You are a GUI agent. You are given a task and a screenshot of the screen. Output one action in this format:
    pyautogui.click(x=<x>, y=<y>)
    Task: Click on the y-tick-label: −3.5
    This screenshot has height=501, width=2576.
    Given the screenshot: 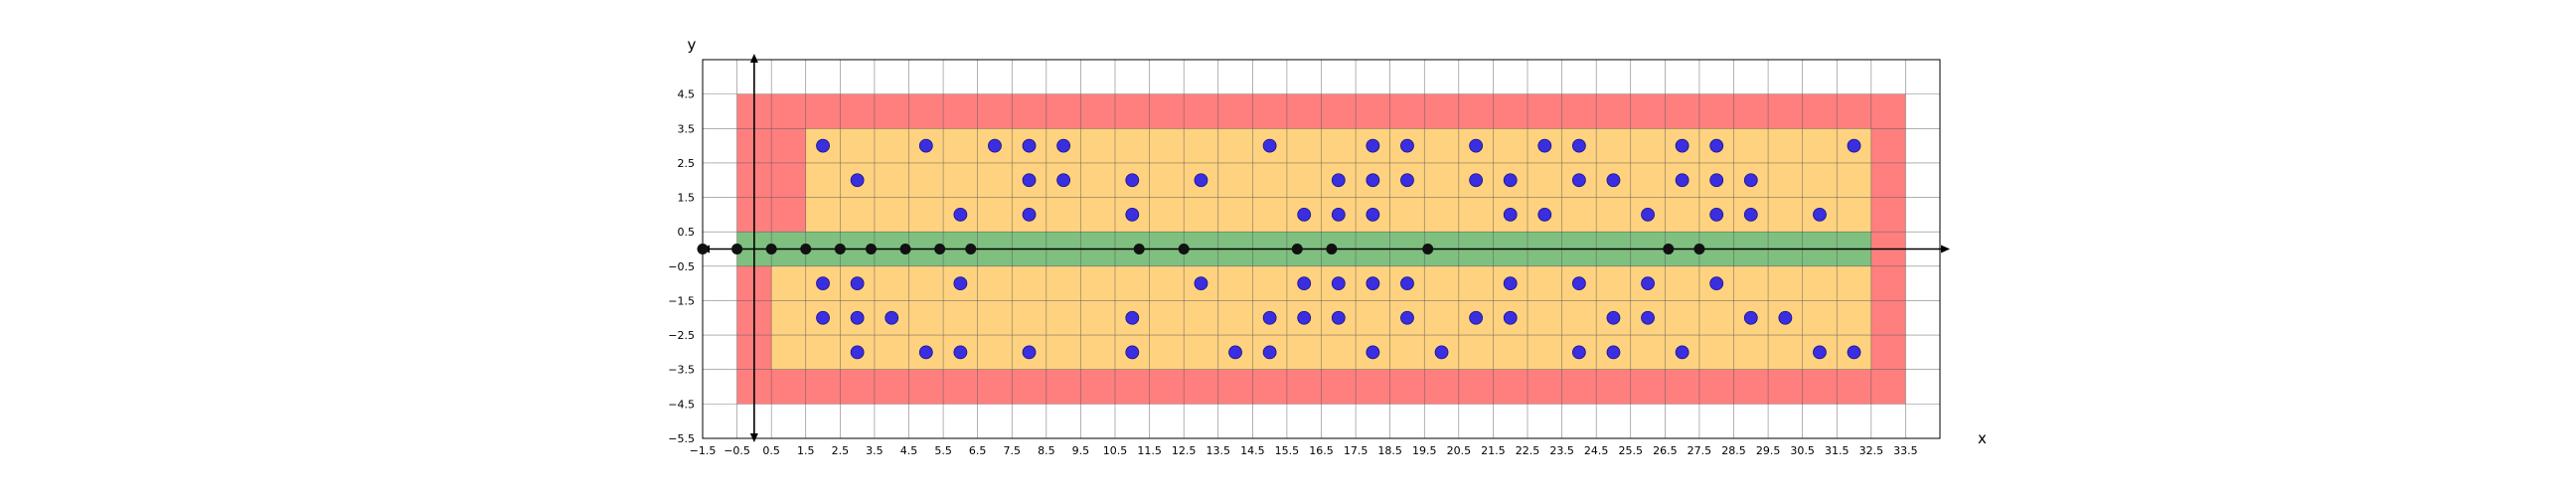 What is the action you would take?
    pyautogui.click(x=681, y=370)
    